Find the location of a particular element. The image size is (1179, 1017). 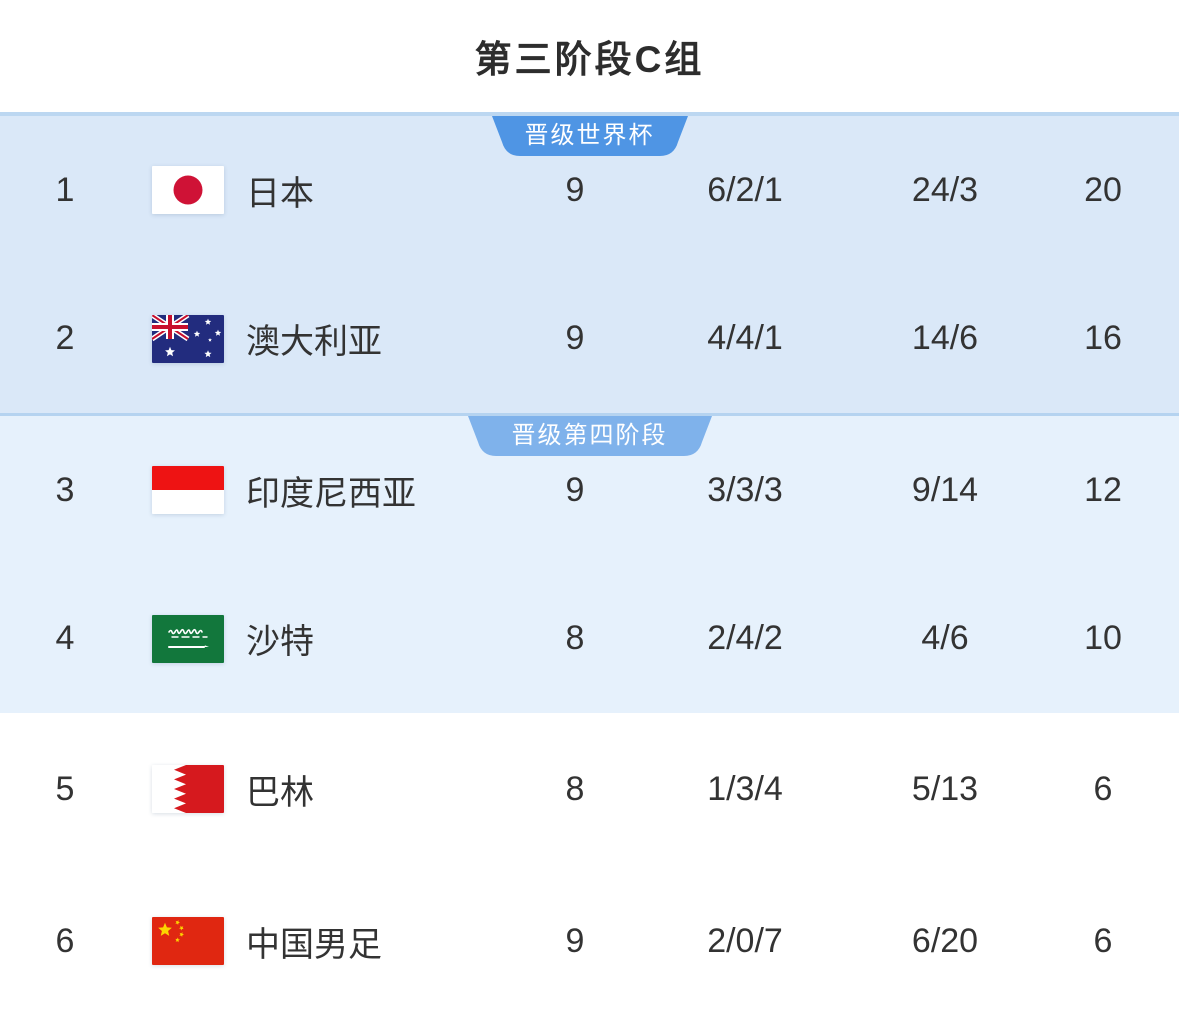

badge-label: 晋级第四阶段 is located at coordinates (589, 435).